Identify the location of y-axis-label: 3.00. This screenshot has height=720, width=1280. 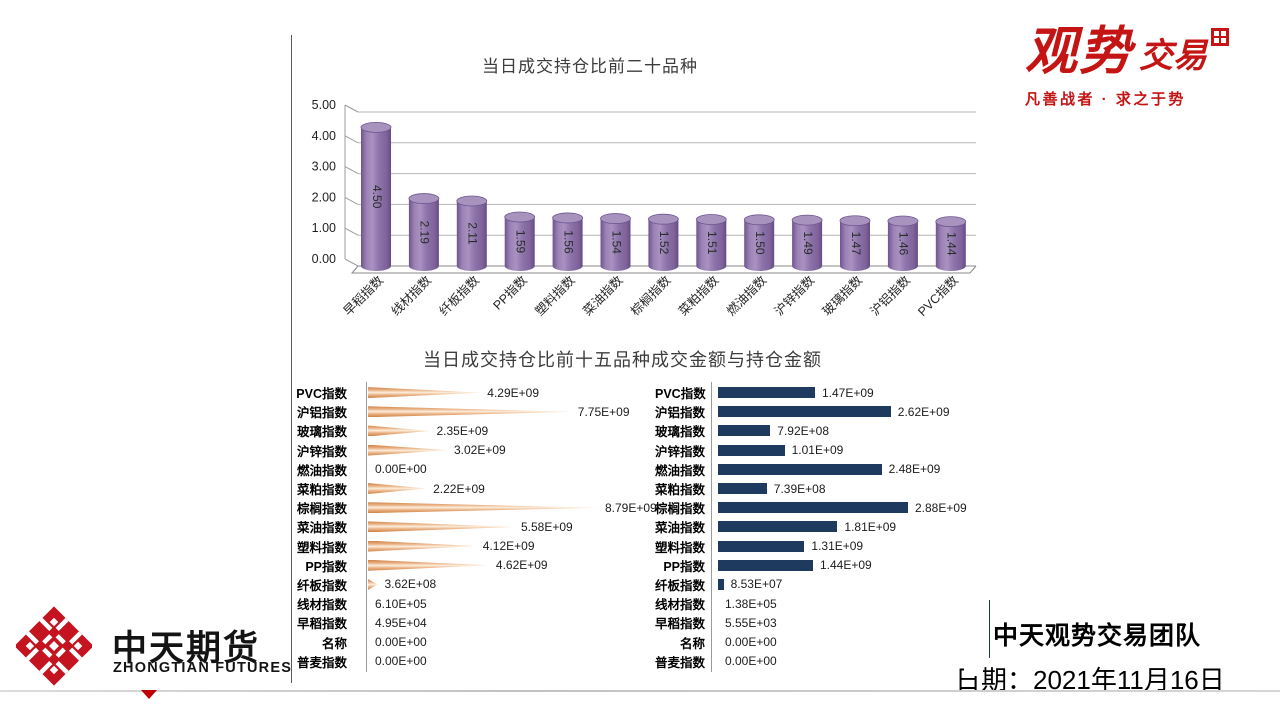
(324, 167).